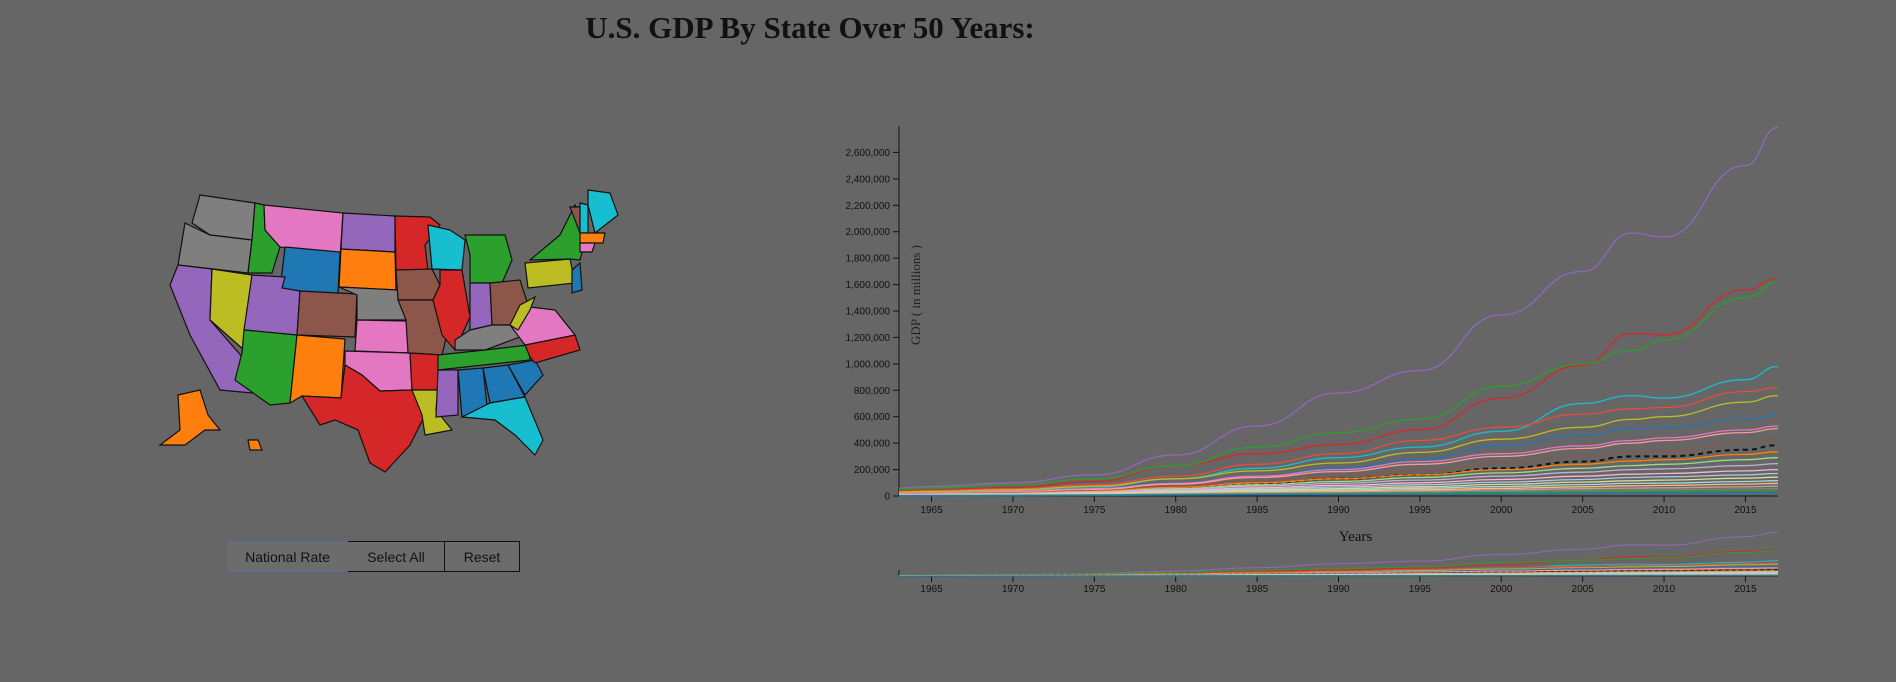  Describe the element at coordinates (592, 238) in the screenshot. I see `state-ma` at that location.